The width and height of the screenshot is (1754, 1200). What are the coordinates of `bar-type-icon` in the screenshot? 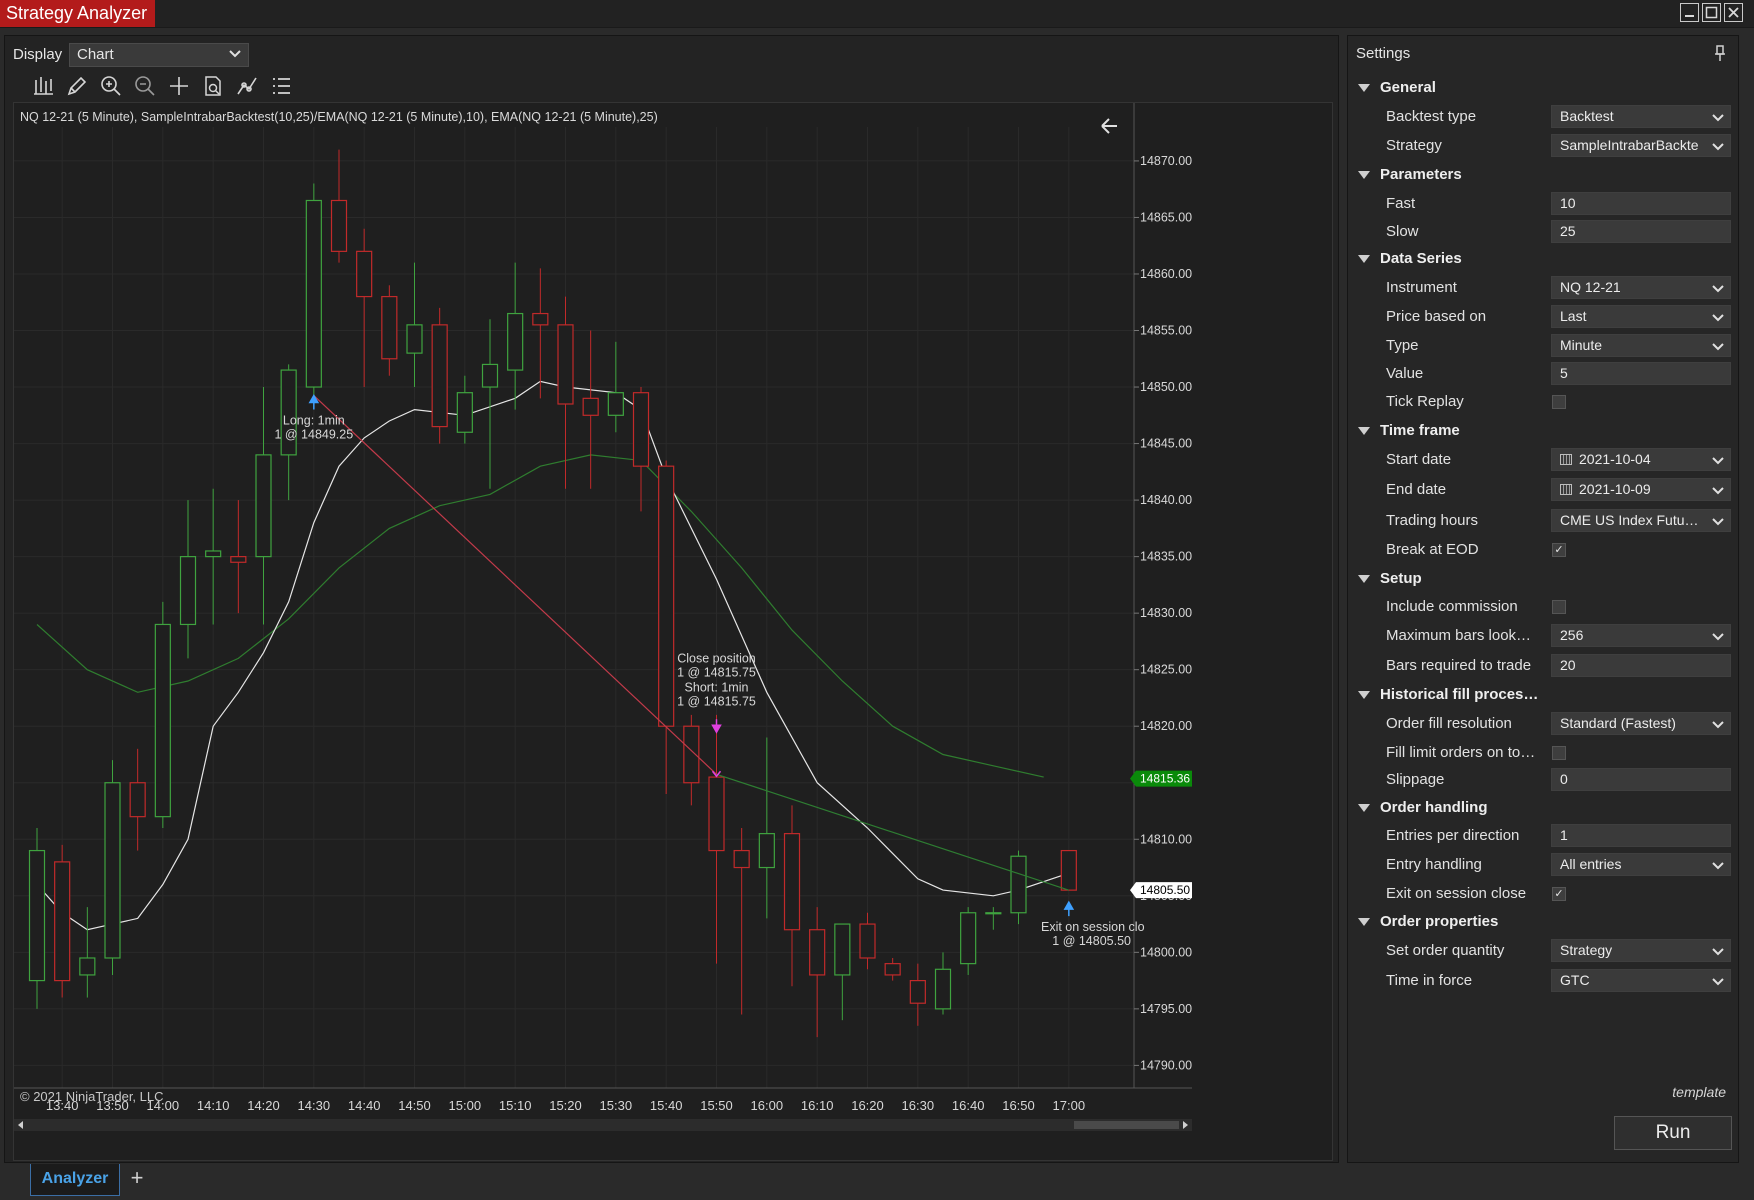 It's located at (43, 86).